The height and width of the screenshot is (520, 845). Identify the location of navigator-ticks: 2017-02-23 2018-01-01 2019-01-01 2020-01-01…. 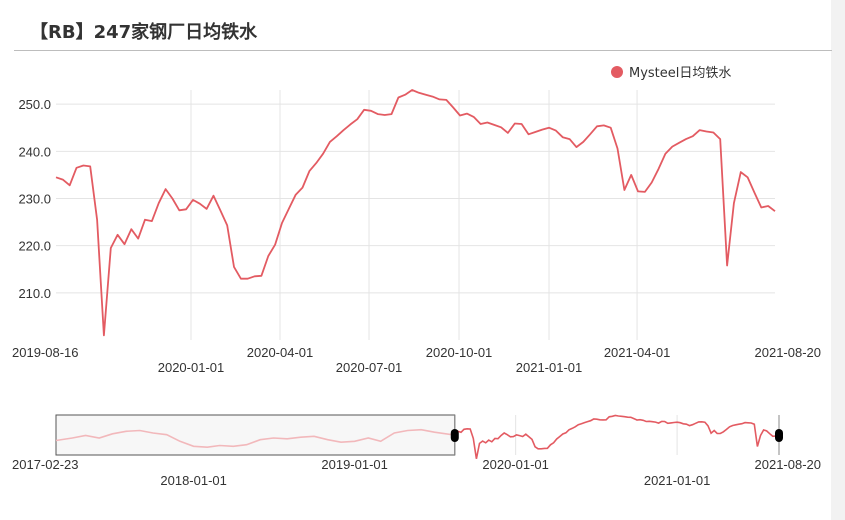
(416, 472).